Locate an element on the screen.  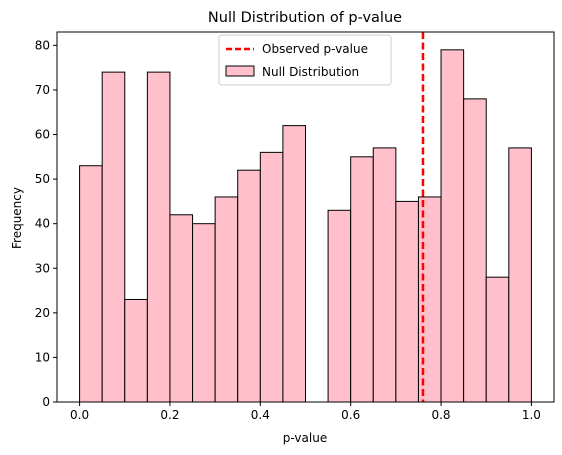
legend: Observed p-value Null Distribution is located at coordinates (305, 60).